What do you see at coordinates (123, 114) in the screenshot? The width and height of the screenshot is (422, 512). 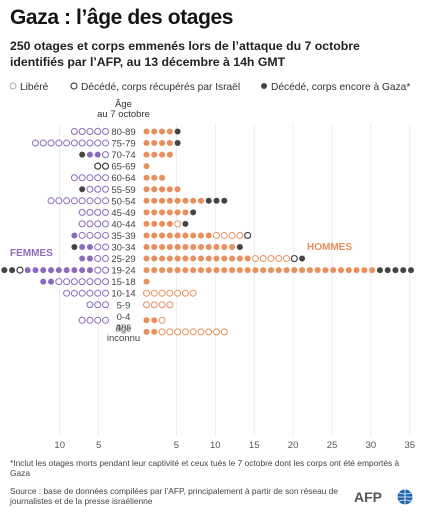 I see `axis-title-line2: au 7 octobre` at bounding box center [123, 114].